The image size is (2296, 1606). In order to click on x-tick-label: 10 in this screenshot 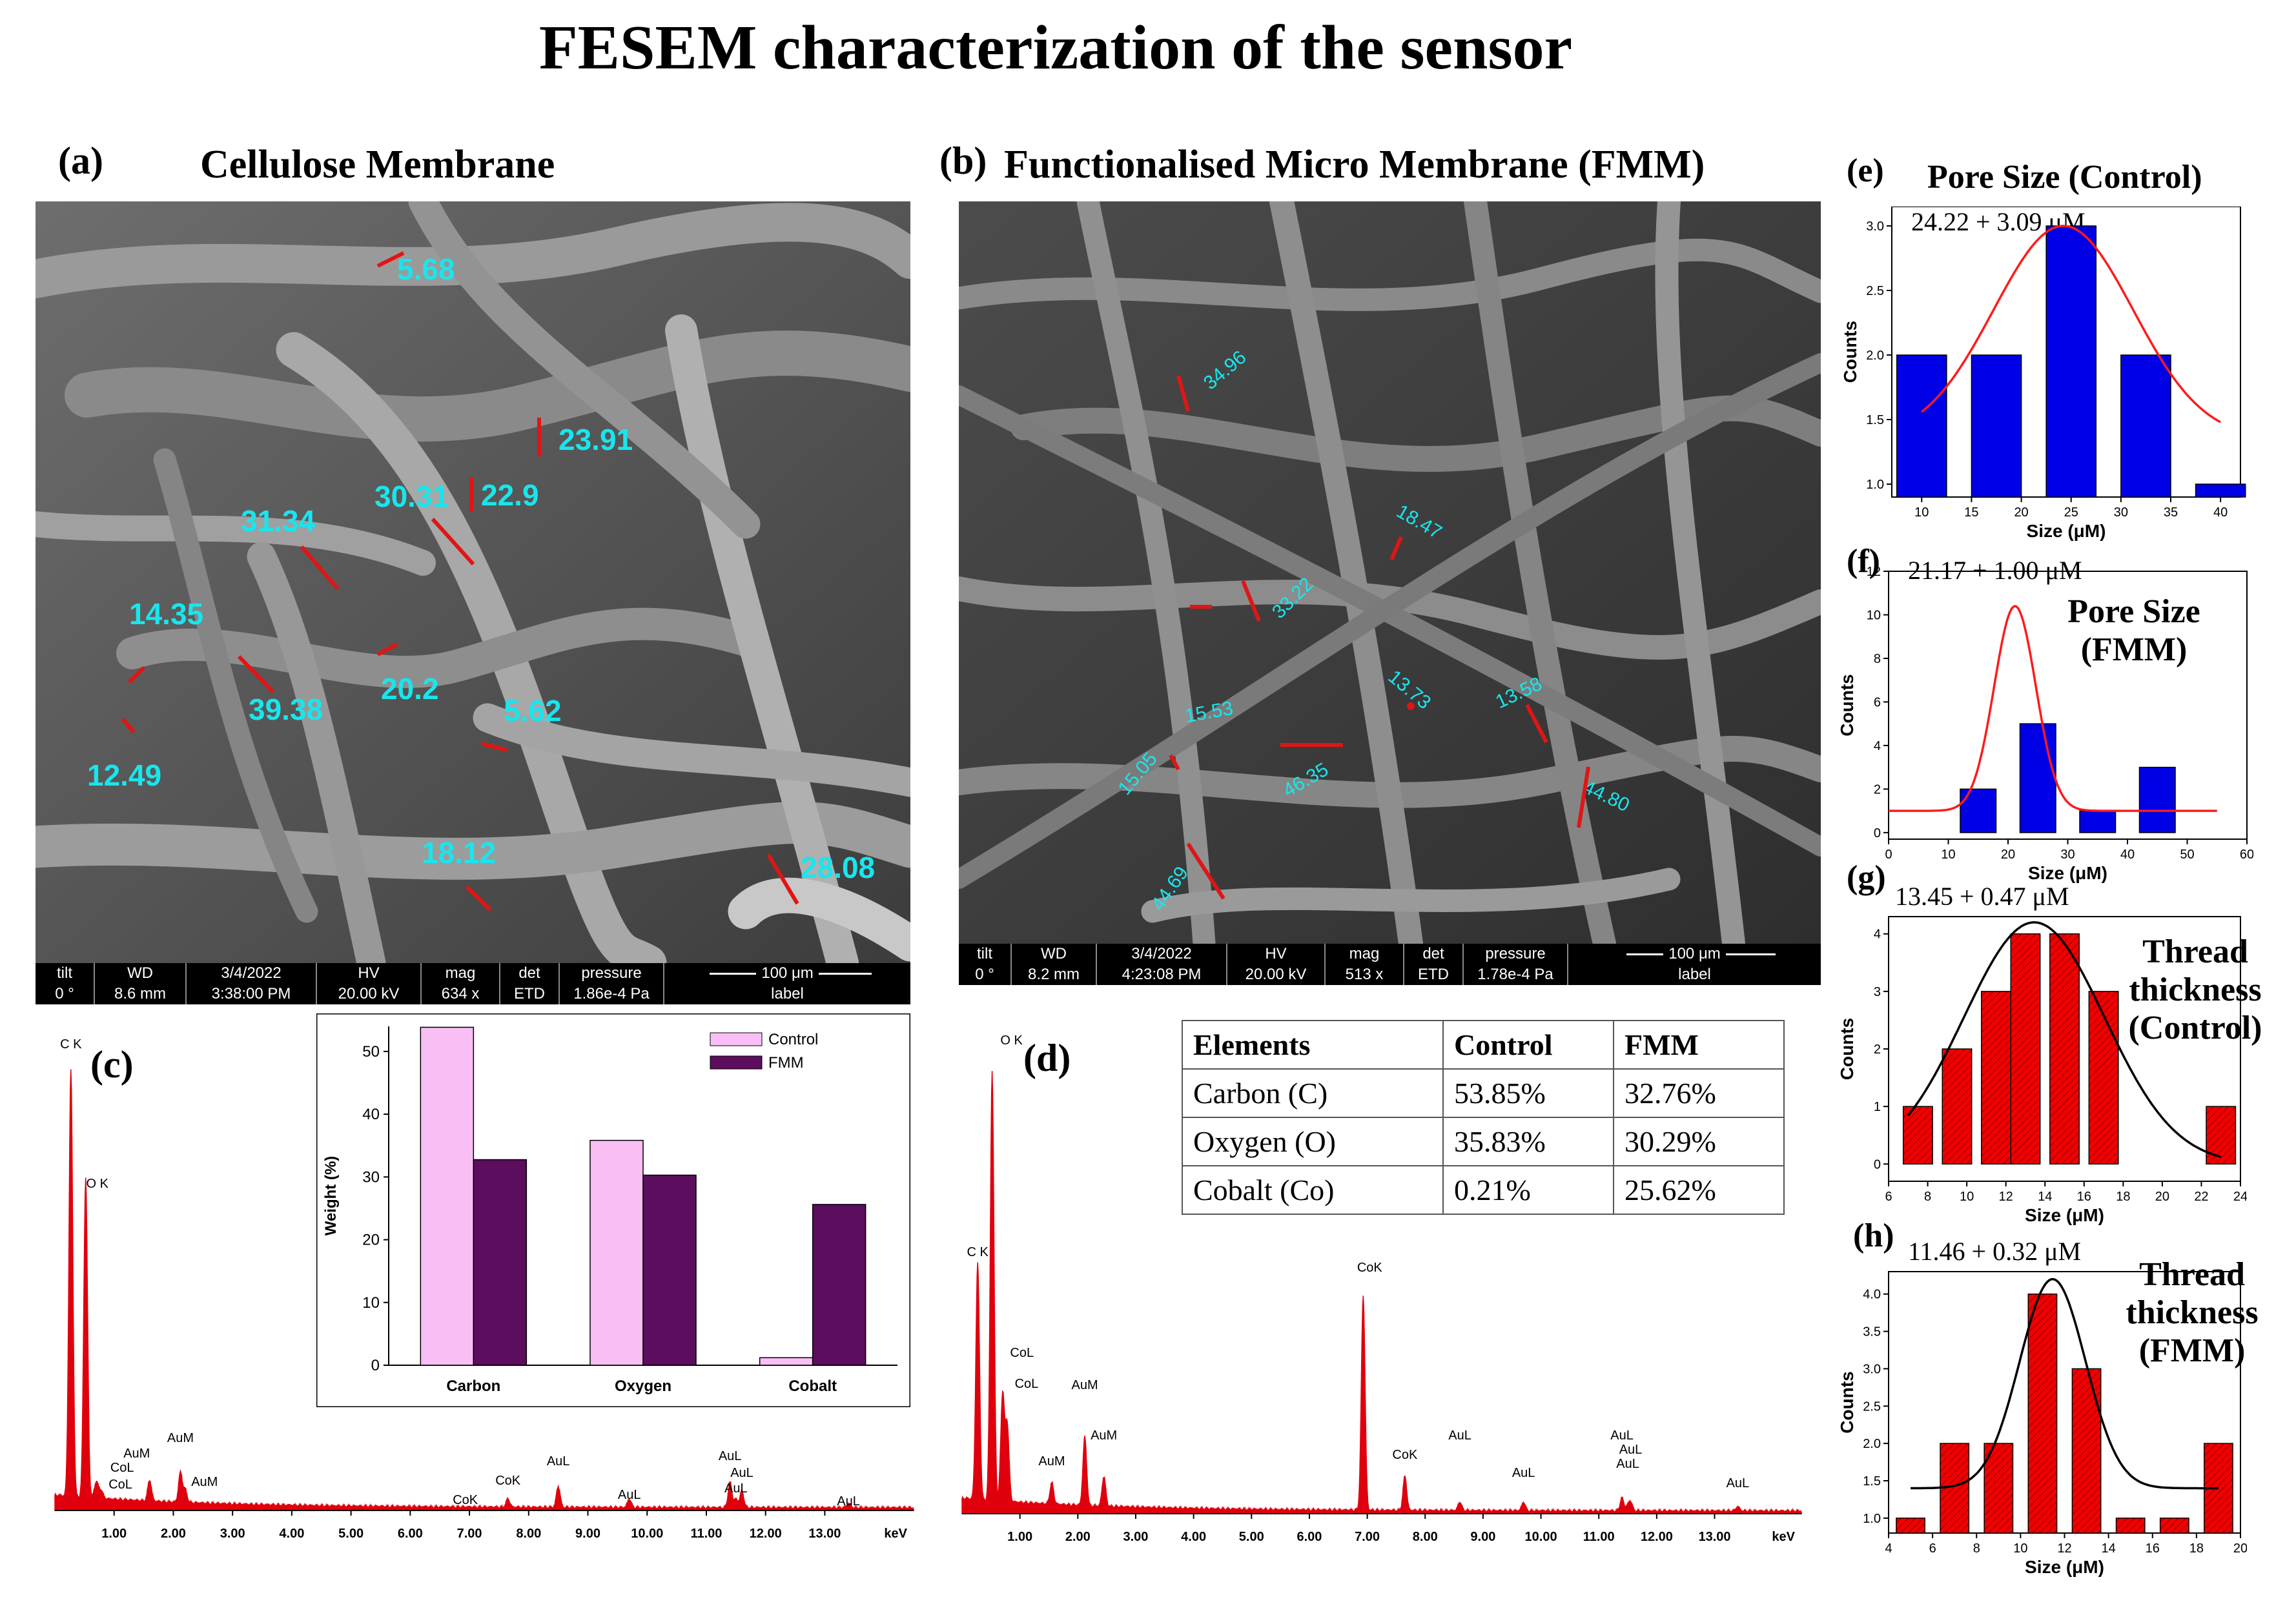, I will do `click(2020, 1548)`.